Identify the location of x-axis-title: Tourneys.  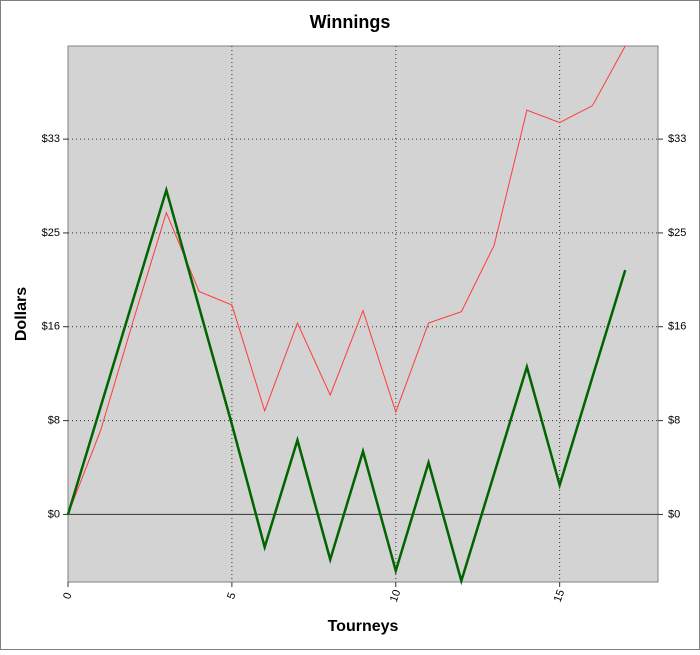
(363, 626).